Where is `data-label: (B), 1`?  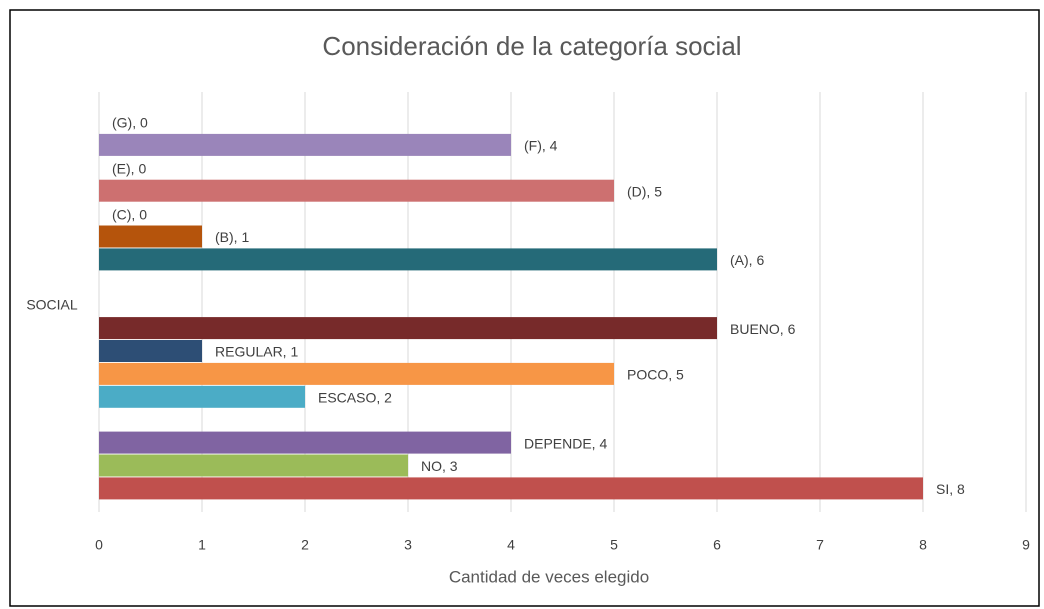 data-label: (B), 1 is located at coordinates (232, 237).